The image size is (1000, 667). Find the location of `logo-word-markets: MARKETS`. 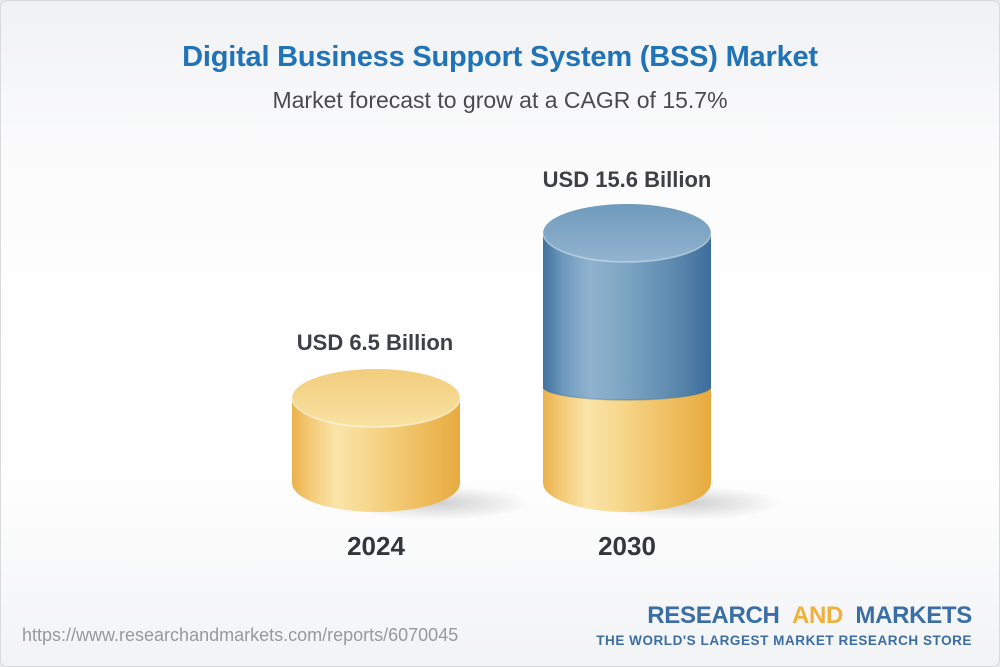

logo-word-markets: MARKETS is located at coordinates (913, 615).